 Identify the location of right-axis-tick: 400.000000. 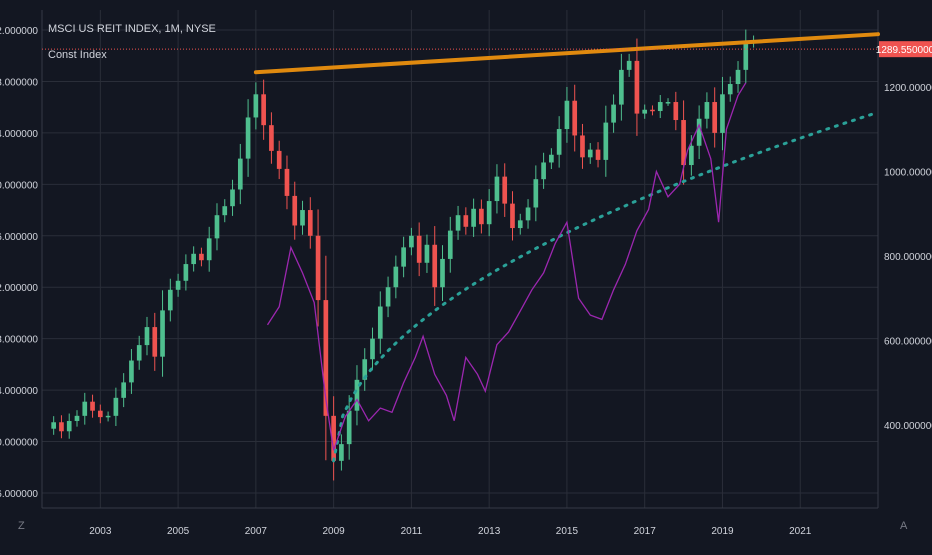
(908, 426).